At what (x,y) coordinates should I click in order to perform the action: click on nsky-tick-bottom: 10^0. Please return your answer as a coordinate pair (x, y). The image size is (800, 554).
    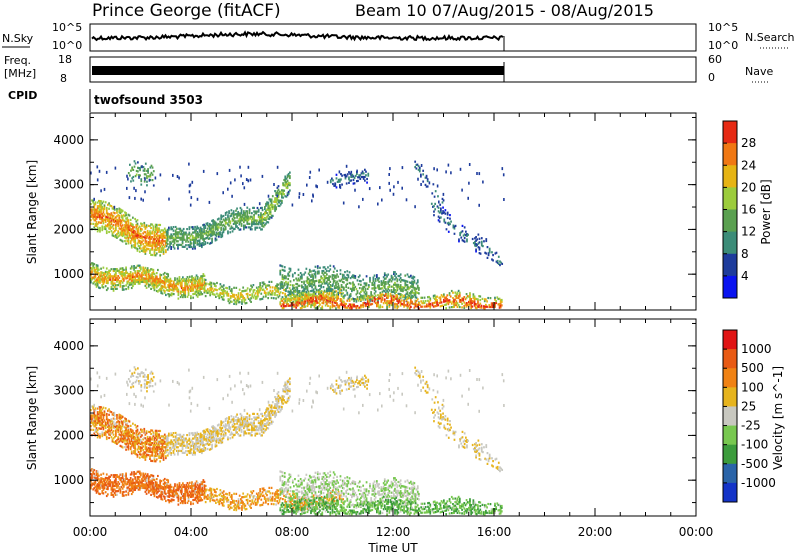
    Looking at the image, I should click on (67, 45).